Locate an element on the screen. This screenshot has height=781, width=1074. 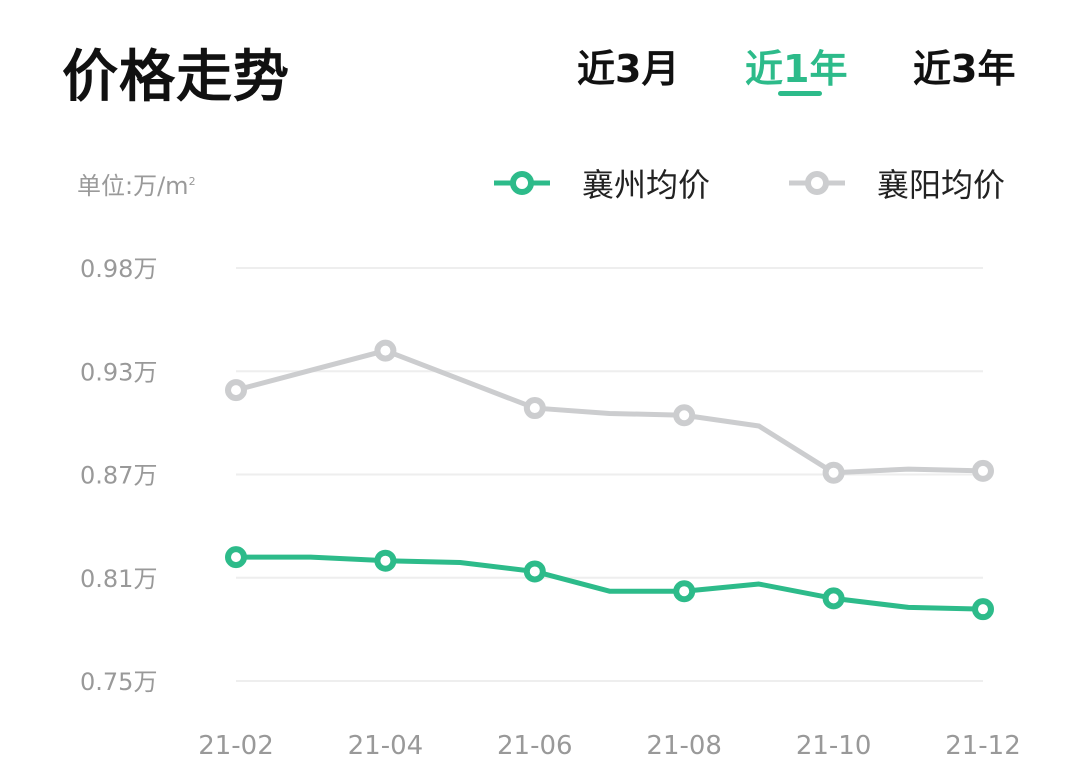
x-tick-label: 21-10 is located at coordinates (834, 746).